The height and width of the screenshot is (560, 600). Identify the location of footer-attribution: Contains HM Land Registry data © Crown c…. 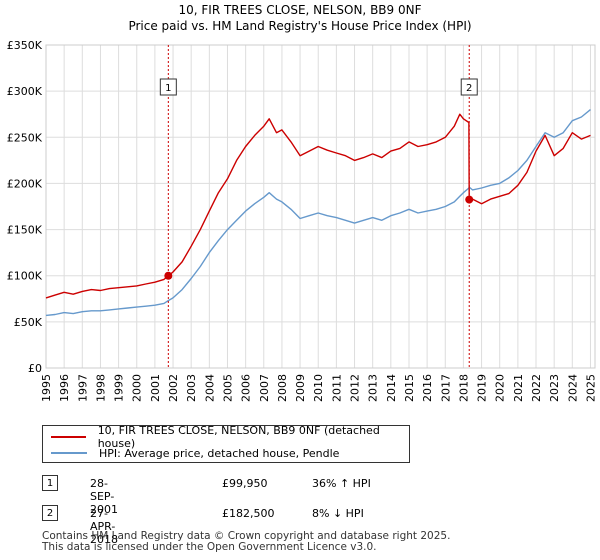
(246, 542).